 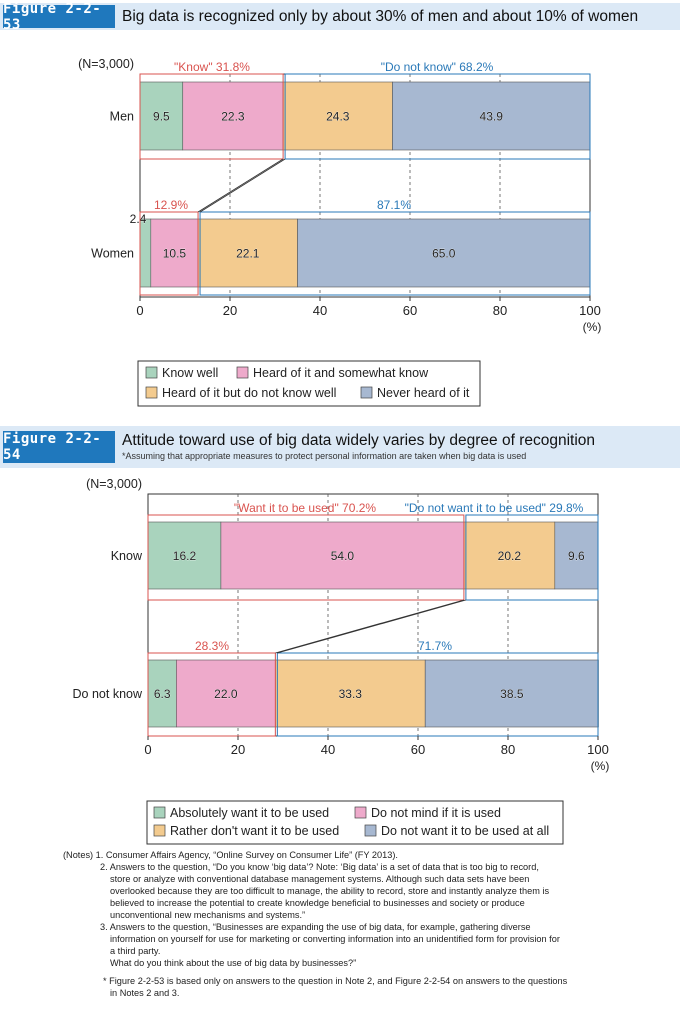 I want to click on data-label: 65.0, so click(x=444, y=254).